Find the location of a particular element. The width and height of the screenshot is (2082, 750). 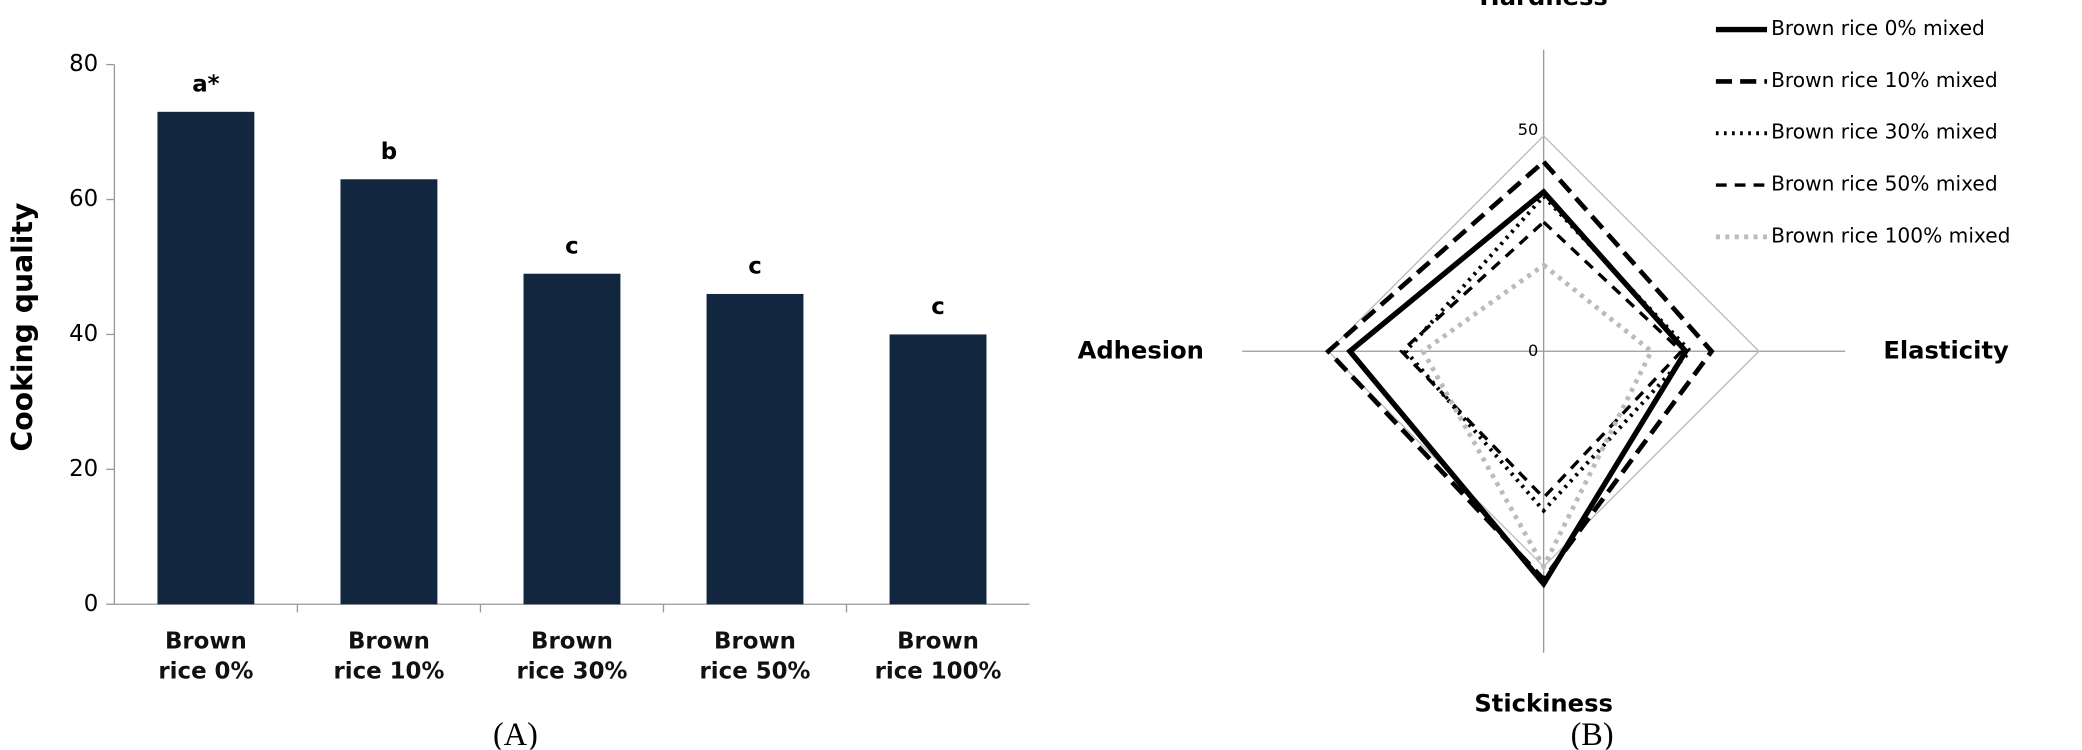

y-tick-label: 40 is located at coordinates (83, 334).